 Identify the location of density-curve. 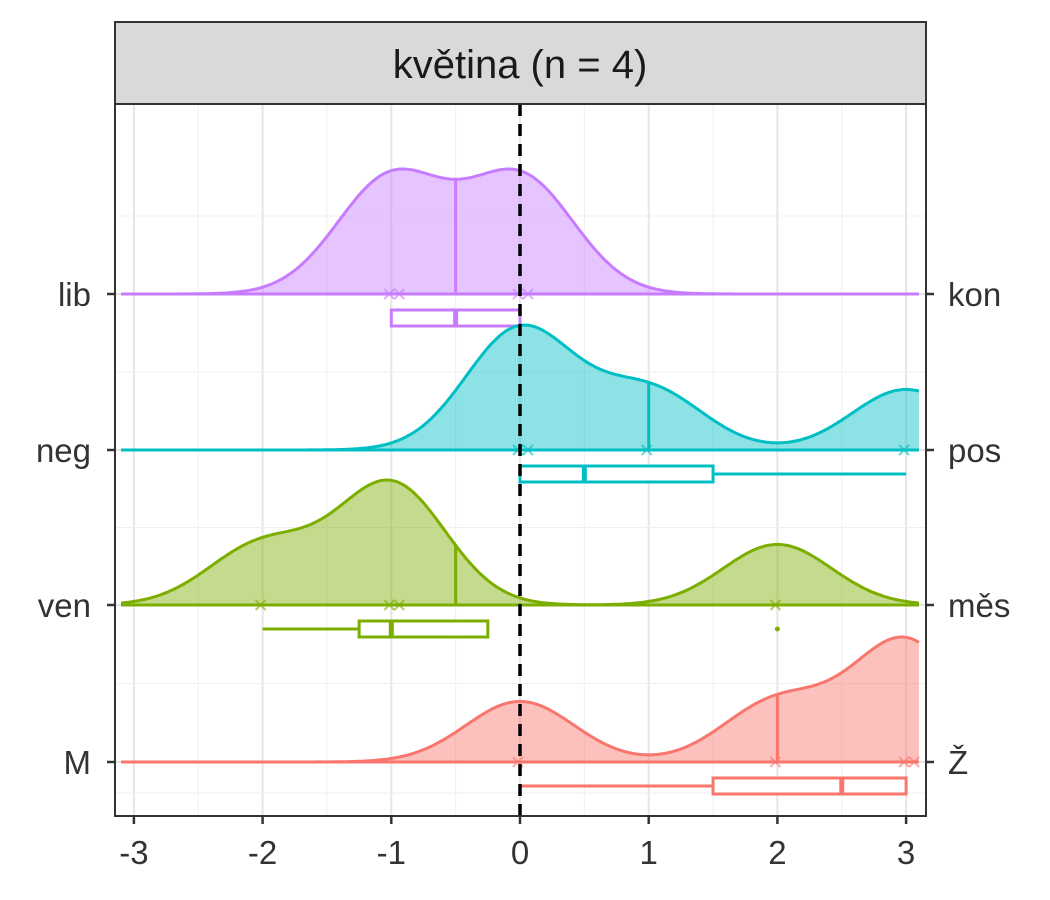
(520, 542).